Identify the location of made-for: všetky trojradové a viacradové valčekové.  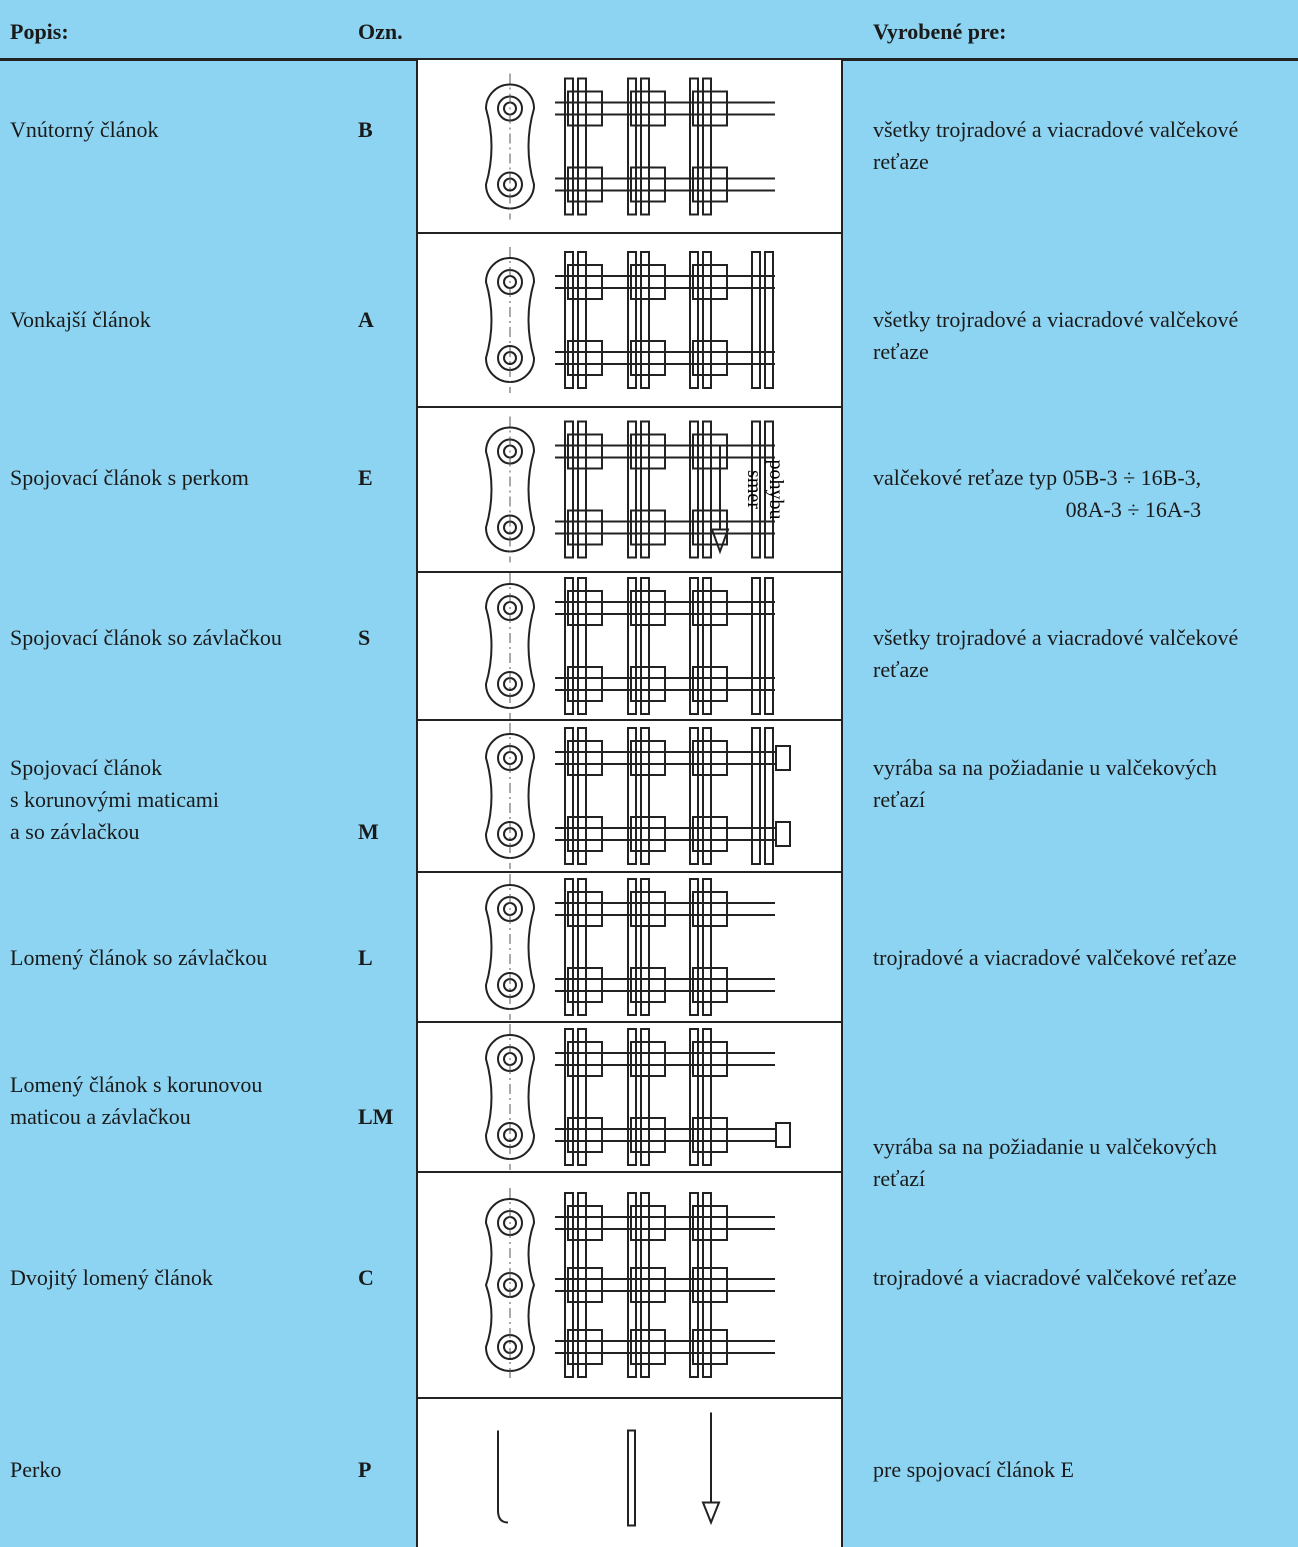
(1056, 637).